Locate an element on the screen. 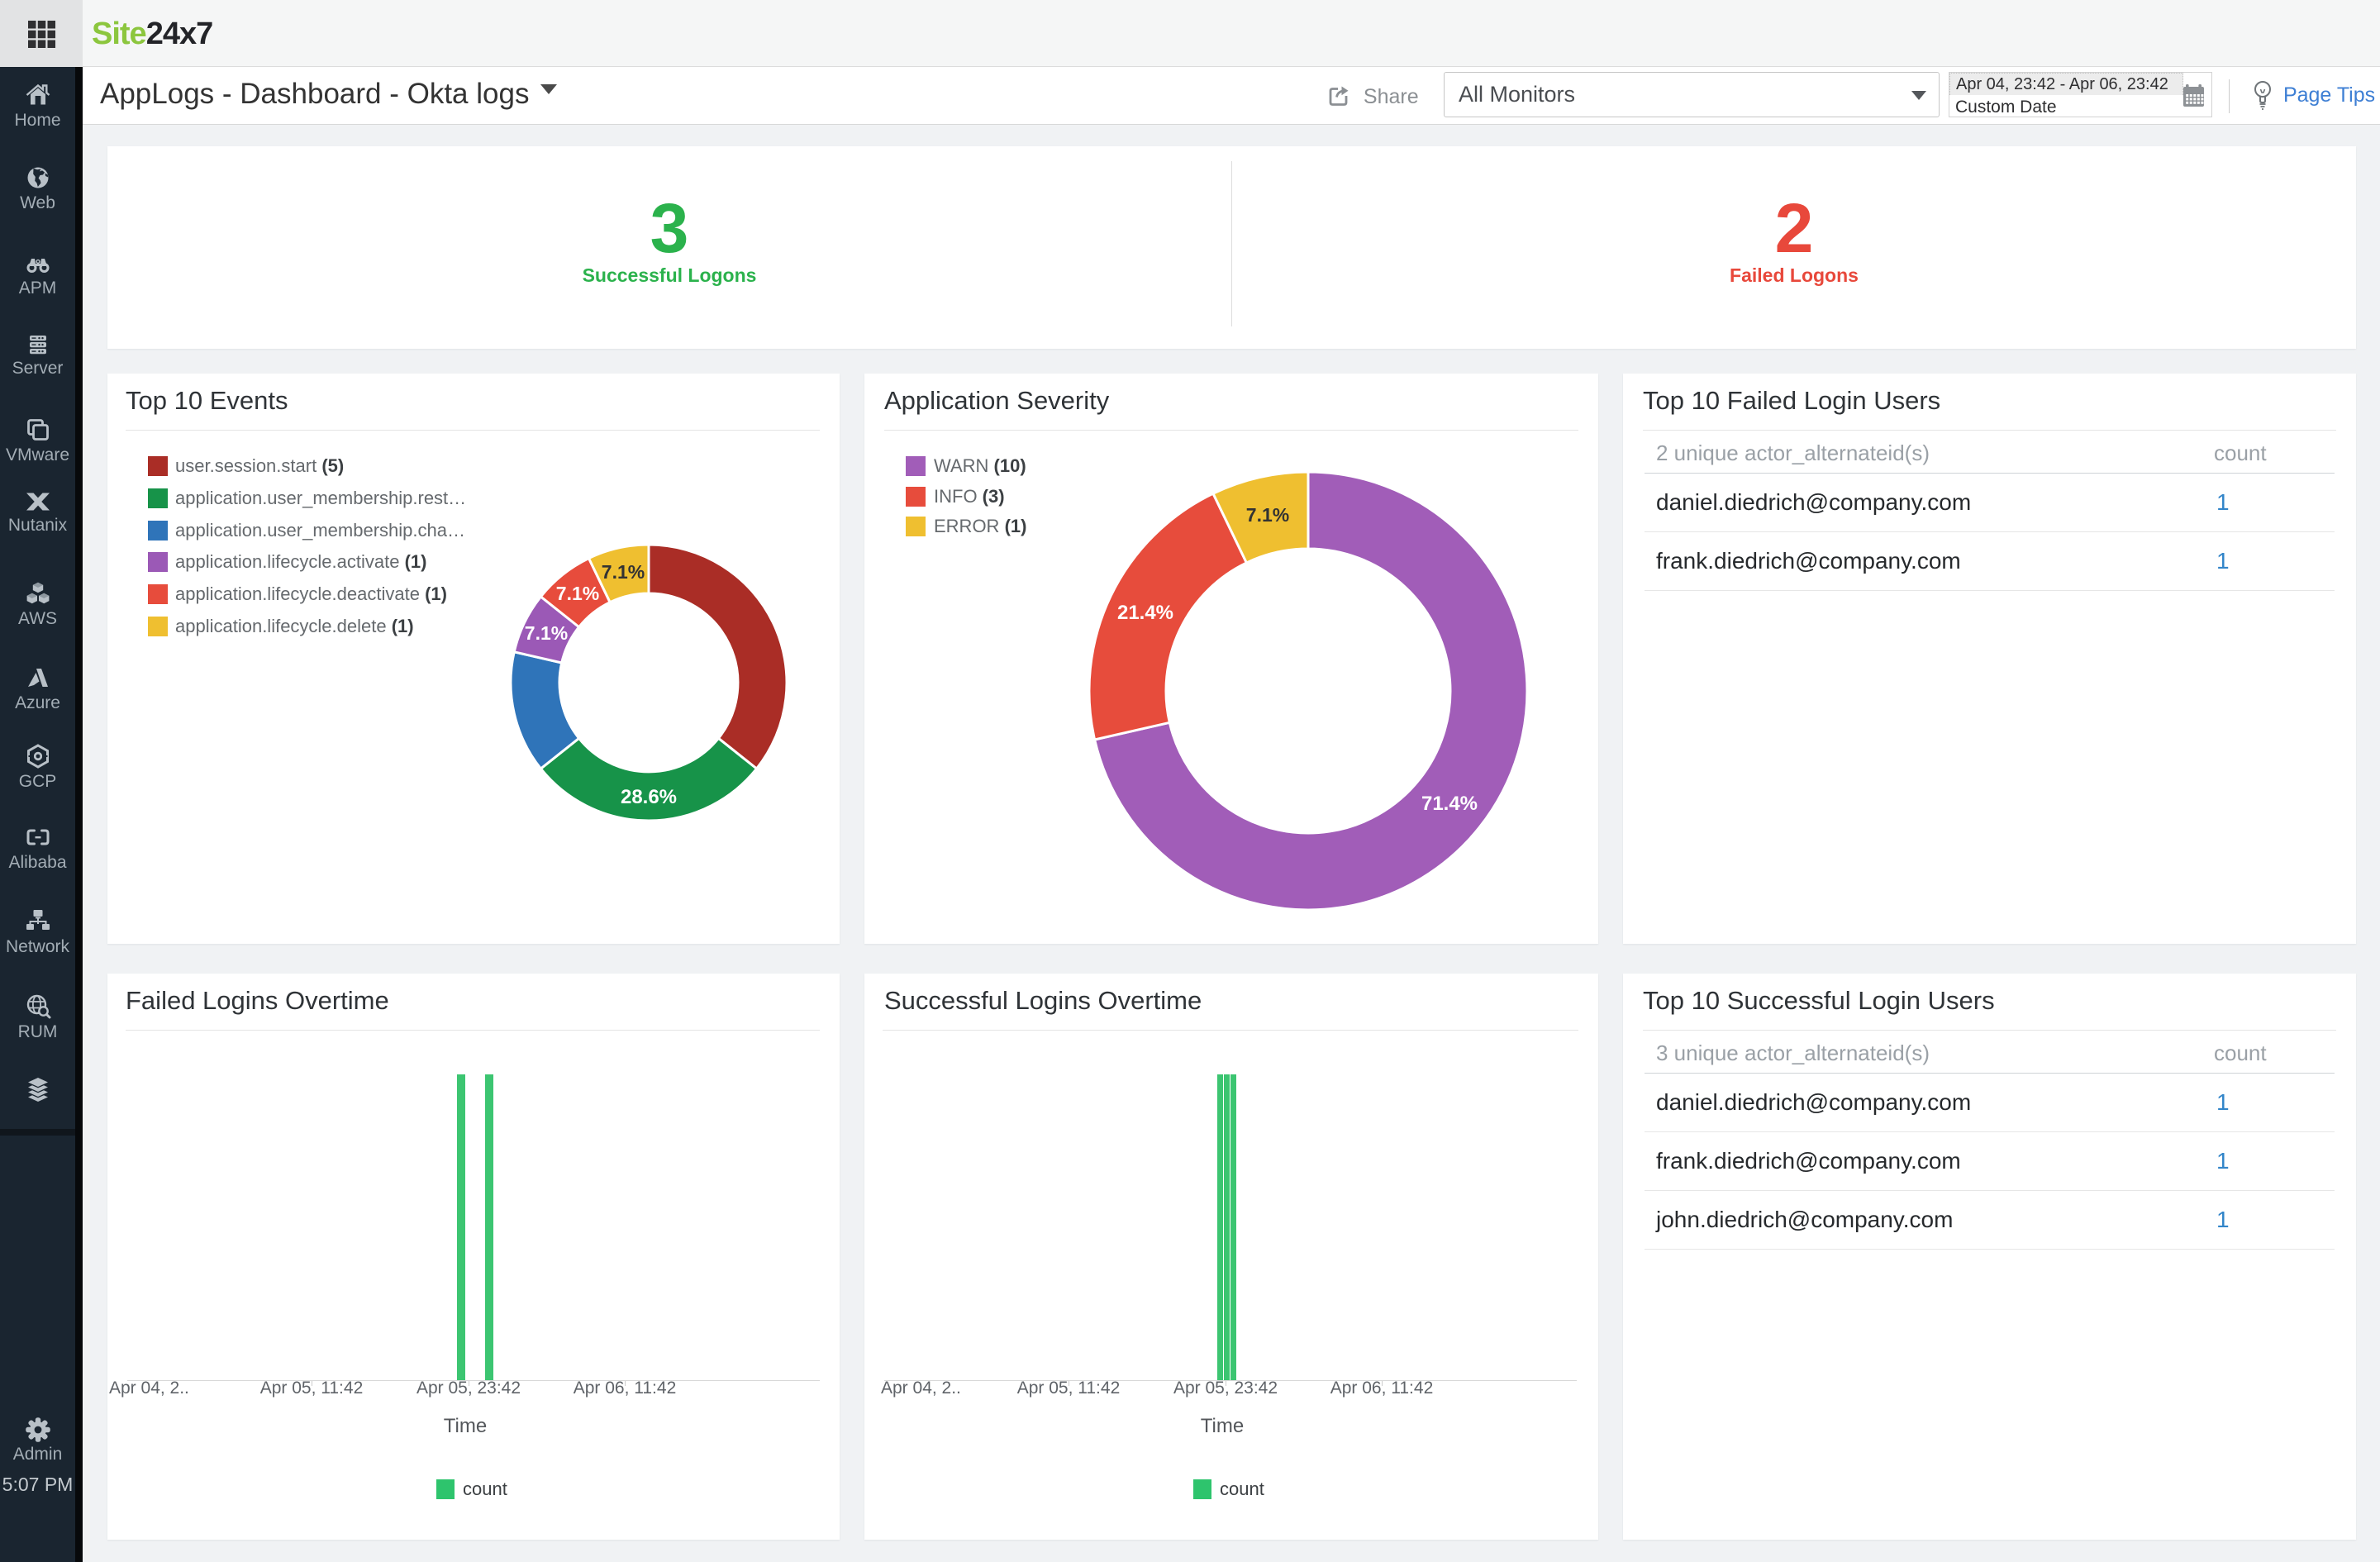  svg-text: 71.4% is located at coordinates (1449, 804).